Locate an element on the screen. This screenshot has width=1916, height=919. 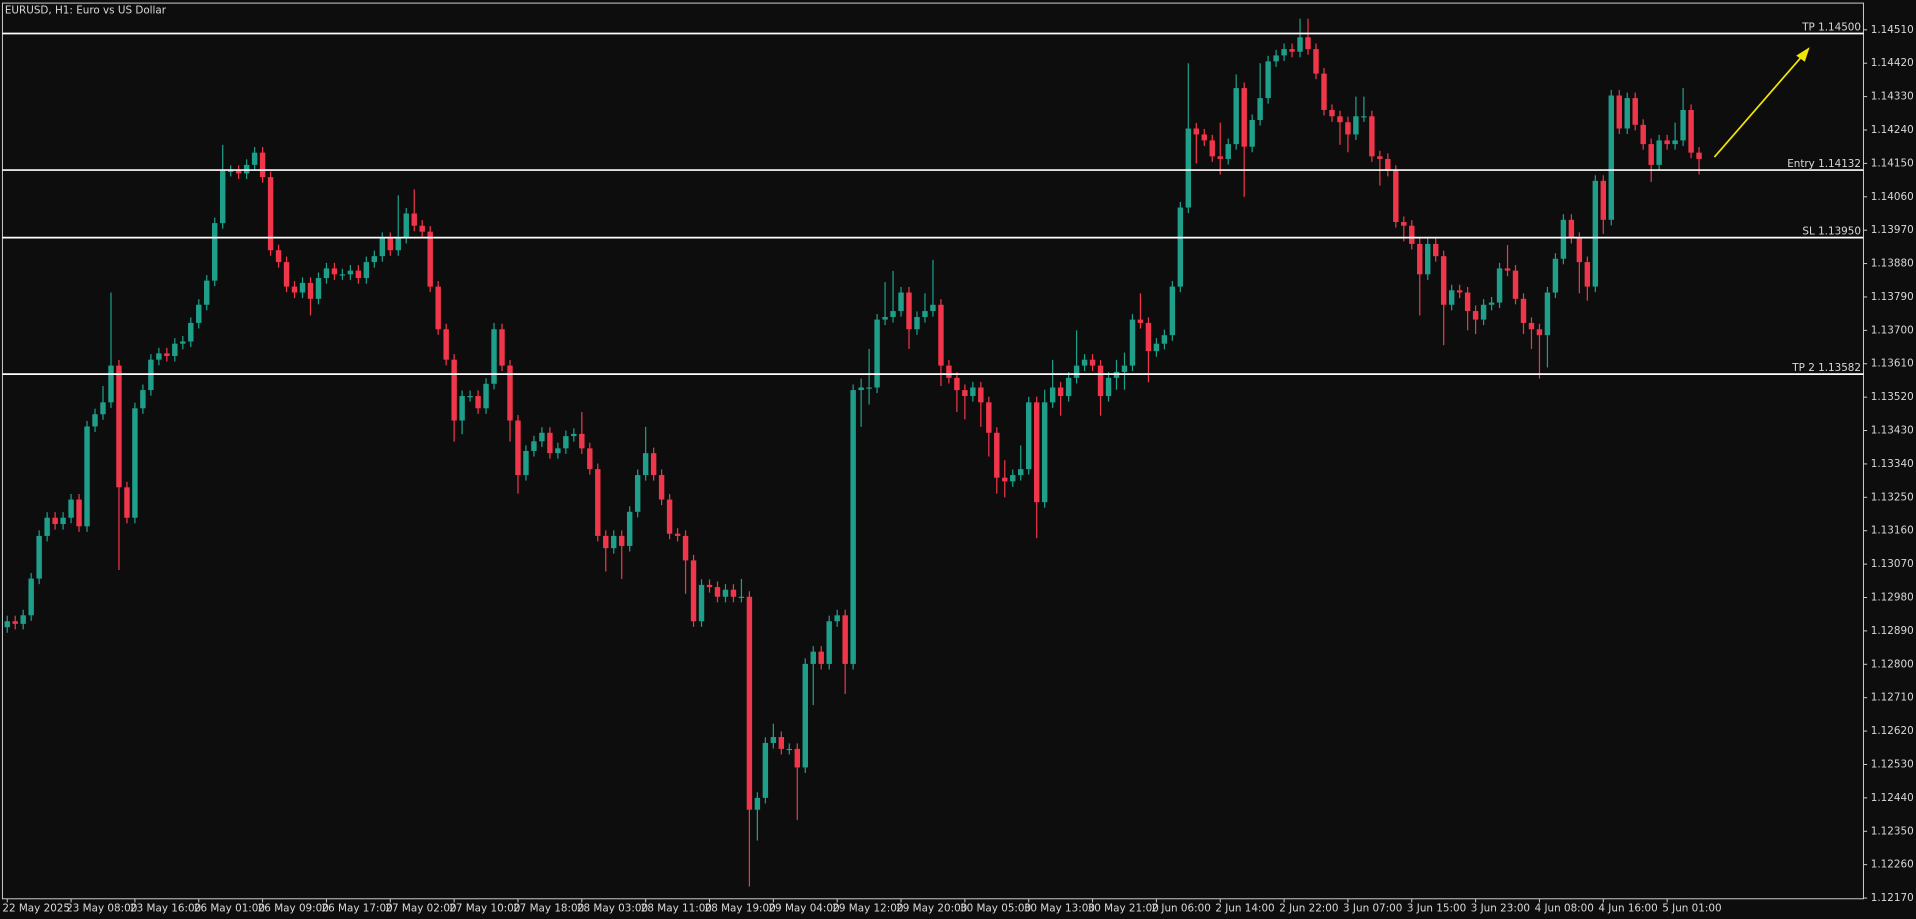
y-tick-label: 1.13070 is located at coordinates (1892, 564).